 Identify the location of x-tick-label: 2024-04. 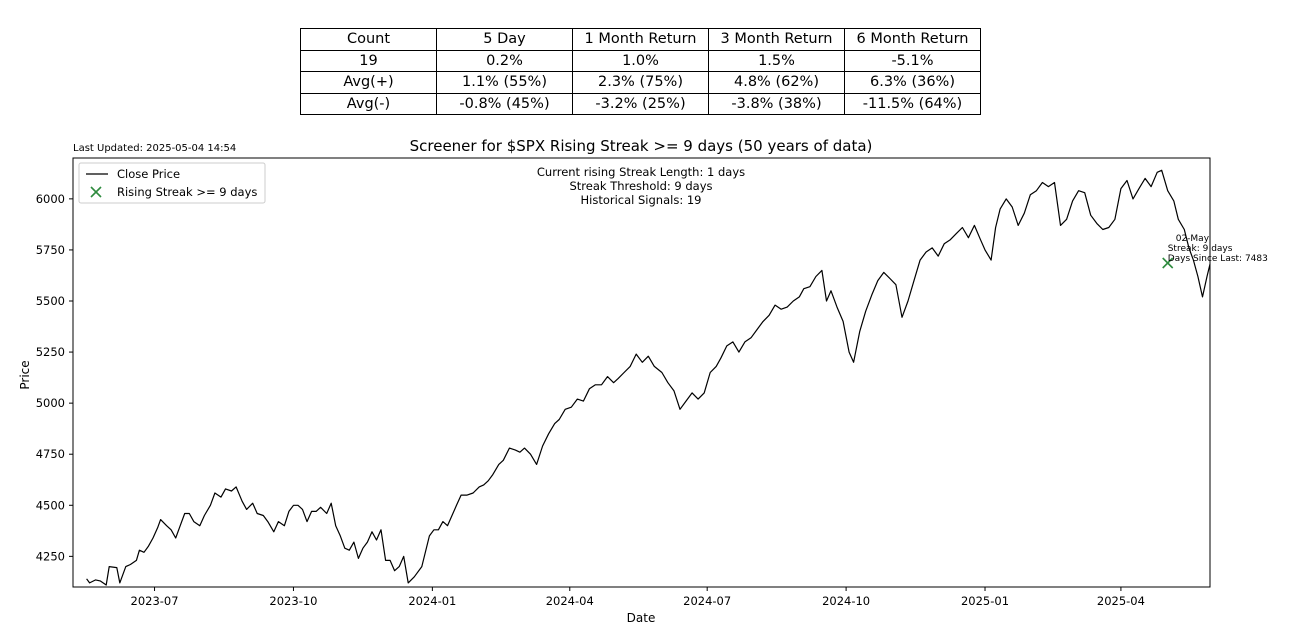
(570, 601).